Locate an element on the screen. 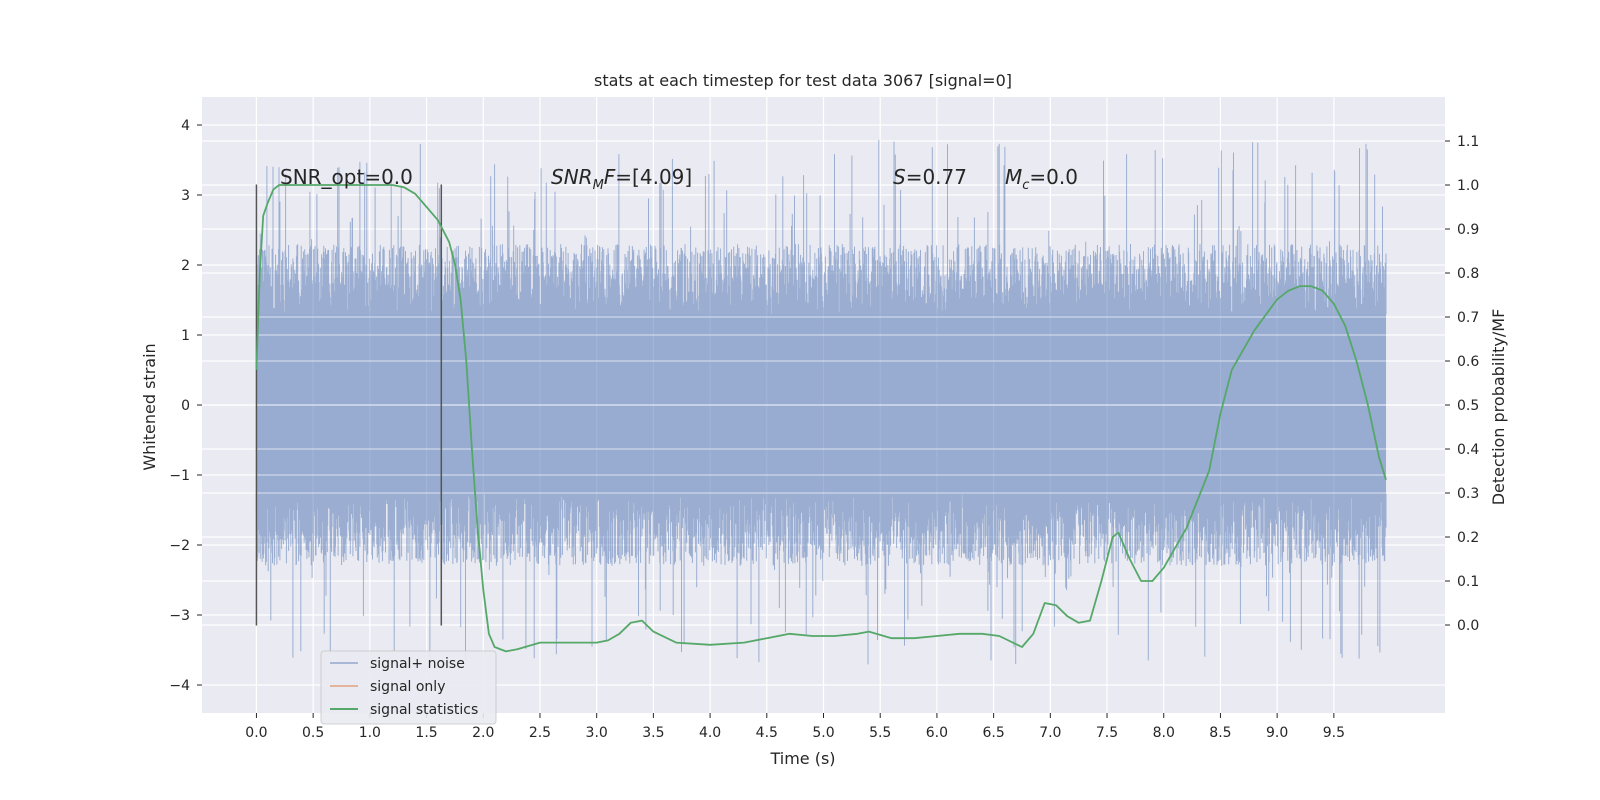  y-right-tick-label: 0.3 is located at coordinates (1468, 494).